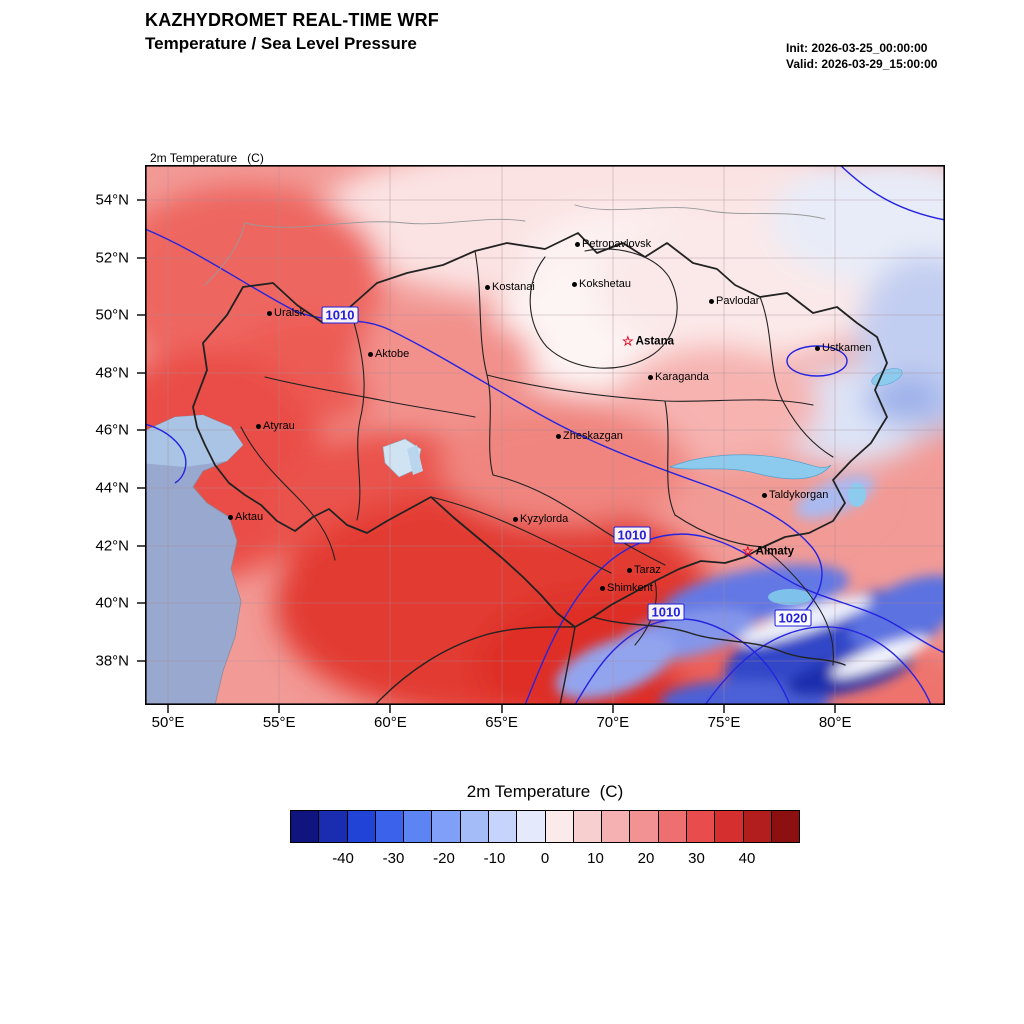 The height and width of the screenshot is (1024, 1024). Describe the element at coordinates (696, 858) in the screenshot. I see `colorbar-tick-label: 30` at that location.